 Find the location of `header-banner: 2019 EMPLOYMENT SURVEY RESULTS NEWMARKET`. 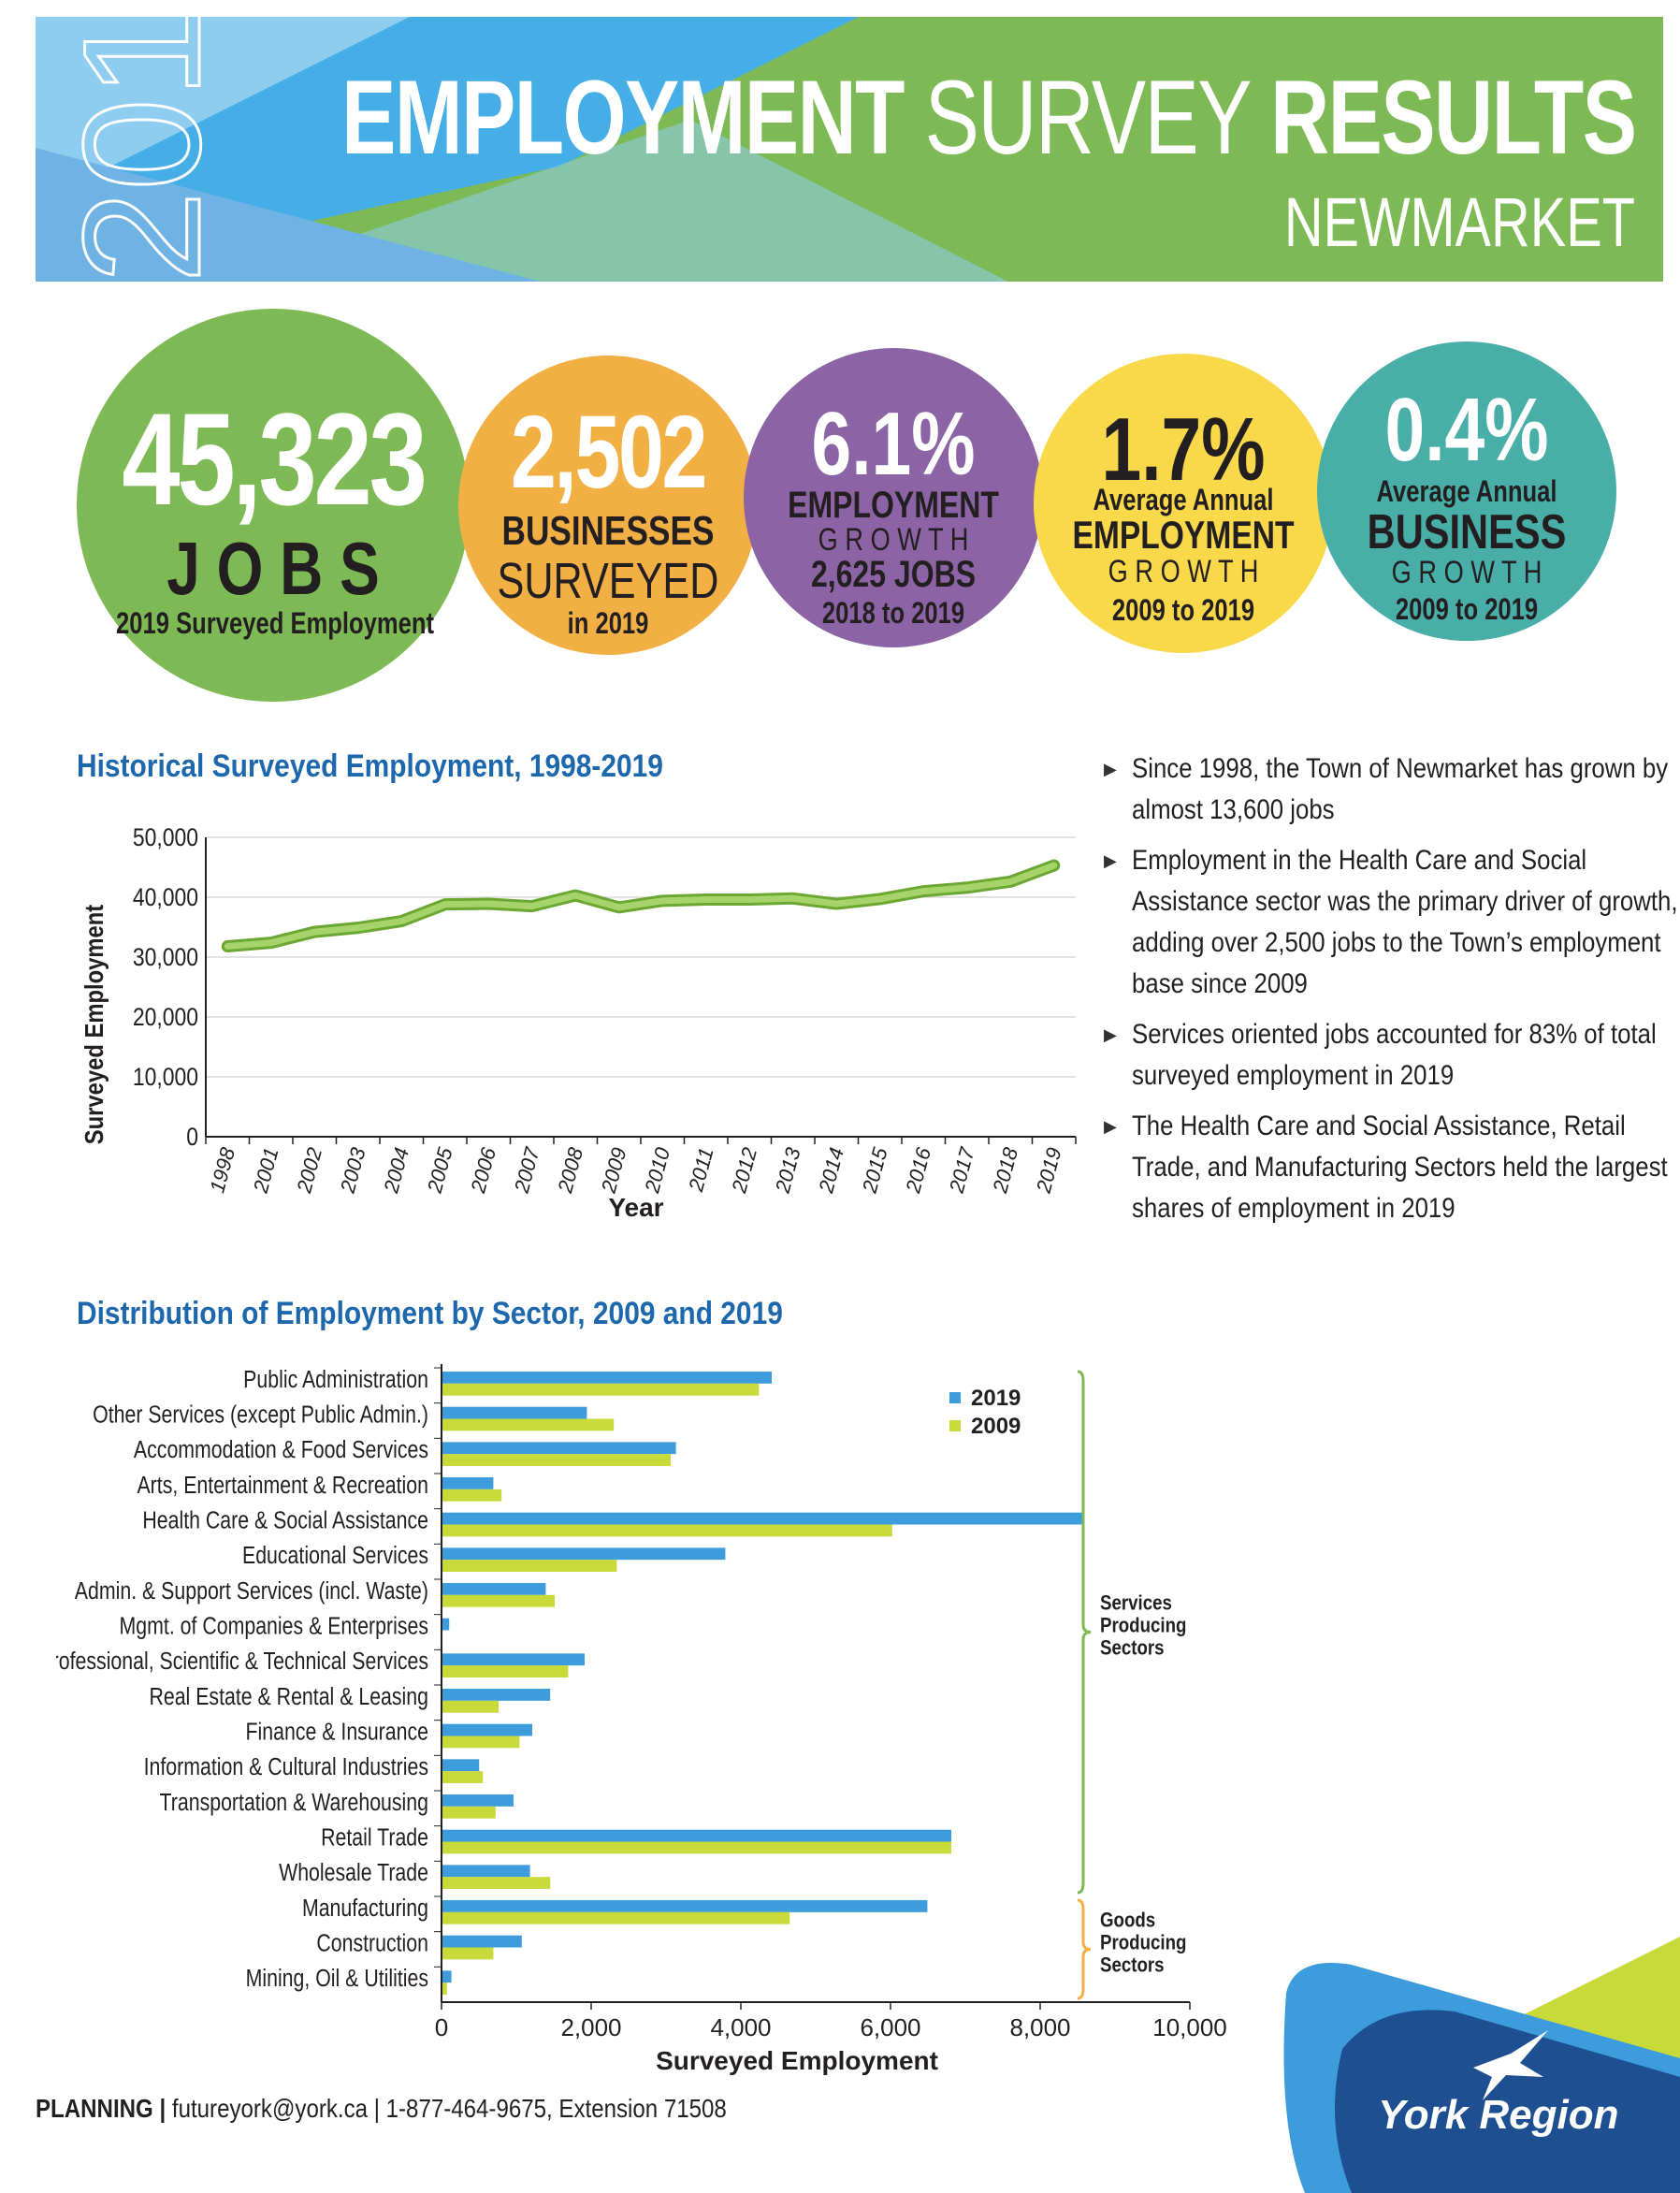

header-banner: 2019 EMPLOYMENT SURVEY RESULTS NEWMARKET is located at coordinates (849, 149).